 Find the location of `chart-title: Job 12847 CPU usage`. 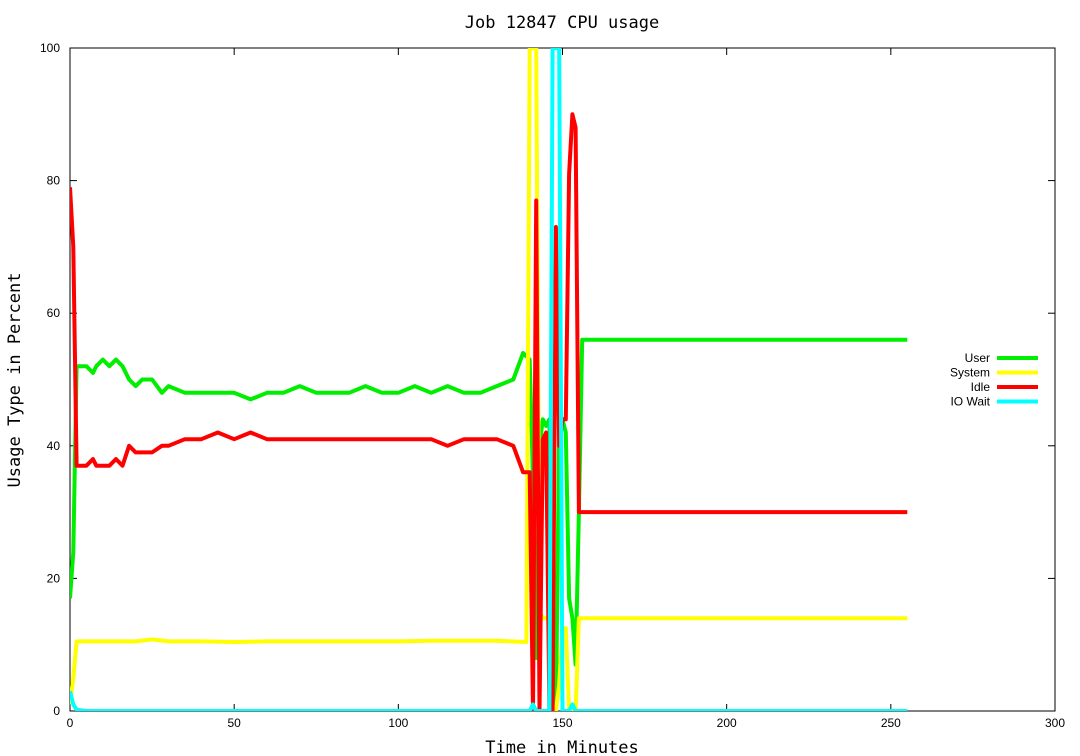

chart-title: Job 12847 CPU usage is located at coordinates (562, 23).